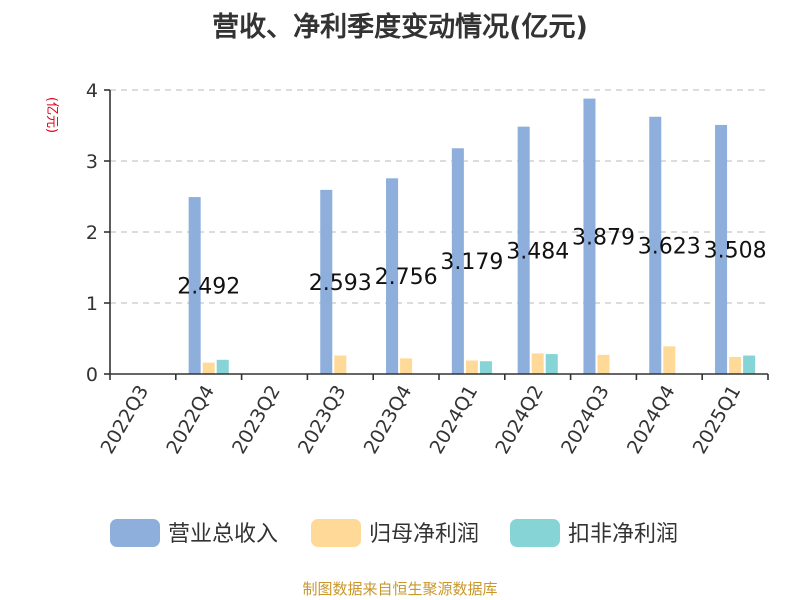 This screenshot has width=800, height=600. What do you see at coordinates (388, 420) in the screenshot?
I see `x-tick-label: 2023Q4` at bounding box center [388, 420].